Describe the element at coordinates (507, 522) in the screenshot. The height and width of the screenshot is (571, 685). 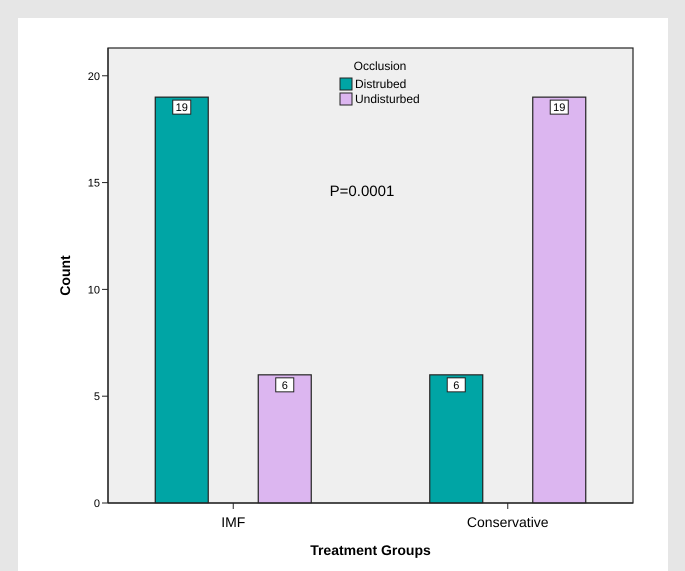
I see `x-tick-label: Conservative` at that location.